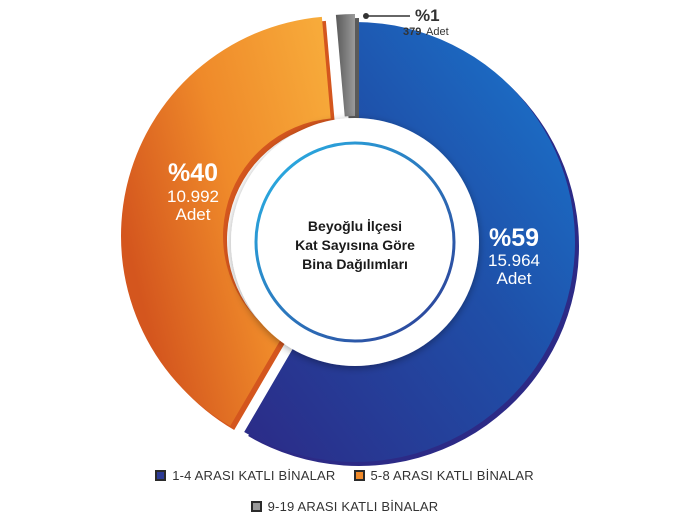 This screenshot has height=518, width=689. What do you see at coordinates (193, 196) in the screenshot?
I see `slice-5-8-value: 10.992` at bounding box center [193, 196].